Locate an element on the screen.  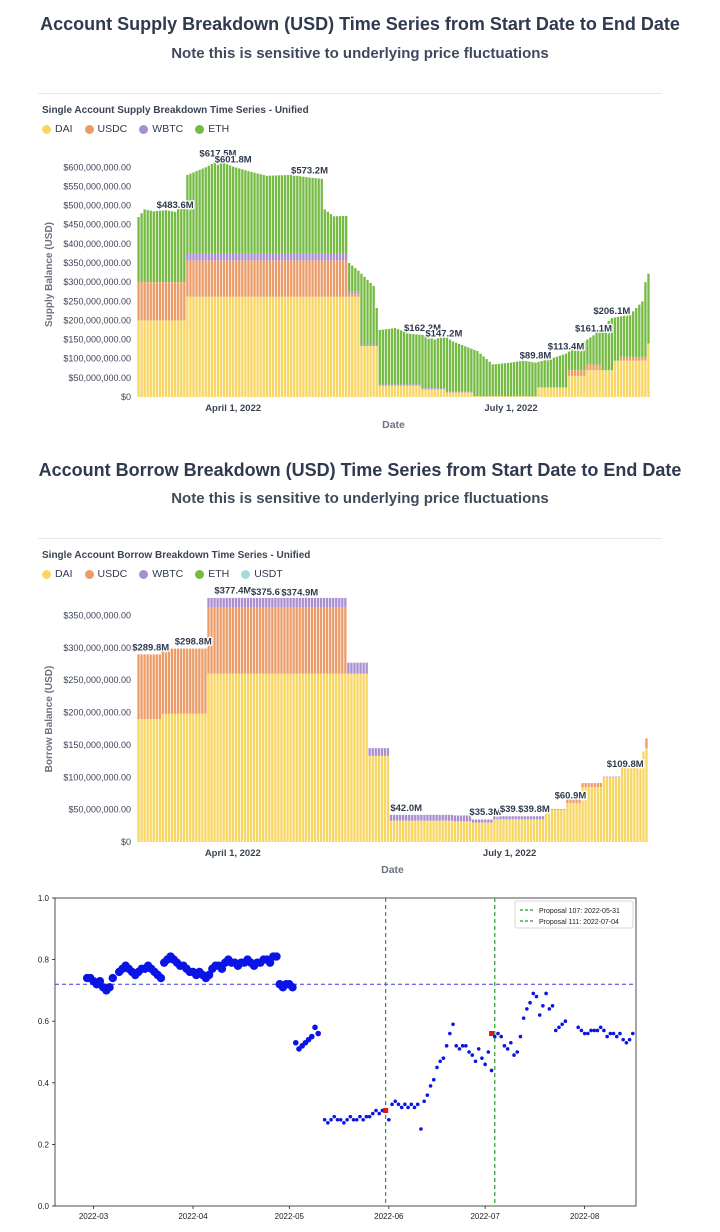
legend-marker is located at coordinates (89, 574).